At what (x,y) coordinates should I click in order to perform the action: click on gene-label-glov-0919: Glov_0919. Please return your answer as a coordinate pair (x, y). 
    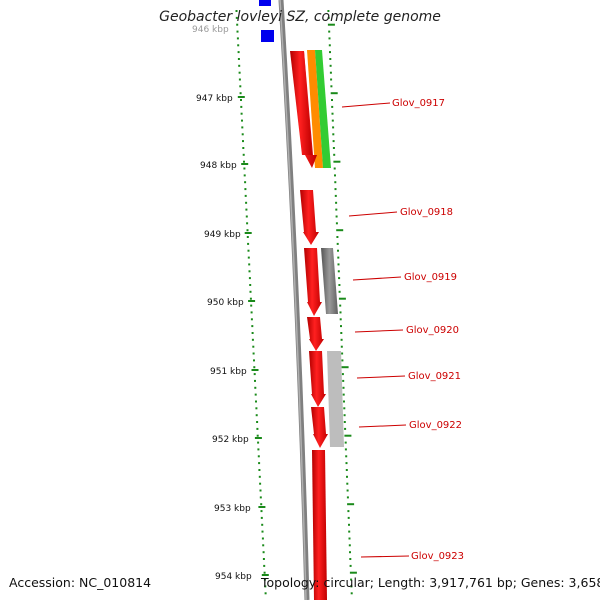
    Looking at the image, I should click on (430, 277).